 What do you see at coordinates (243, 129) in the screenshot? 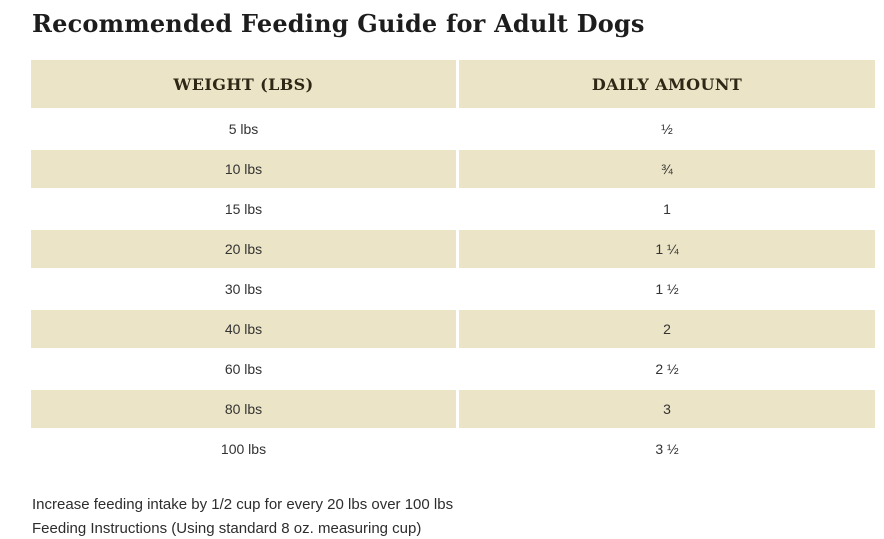
I see `weight-cell: 5 lbs` at bounding box center [243, 129].